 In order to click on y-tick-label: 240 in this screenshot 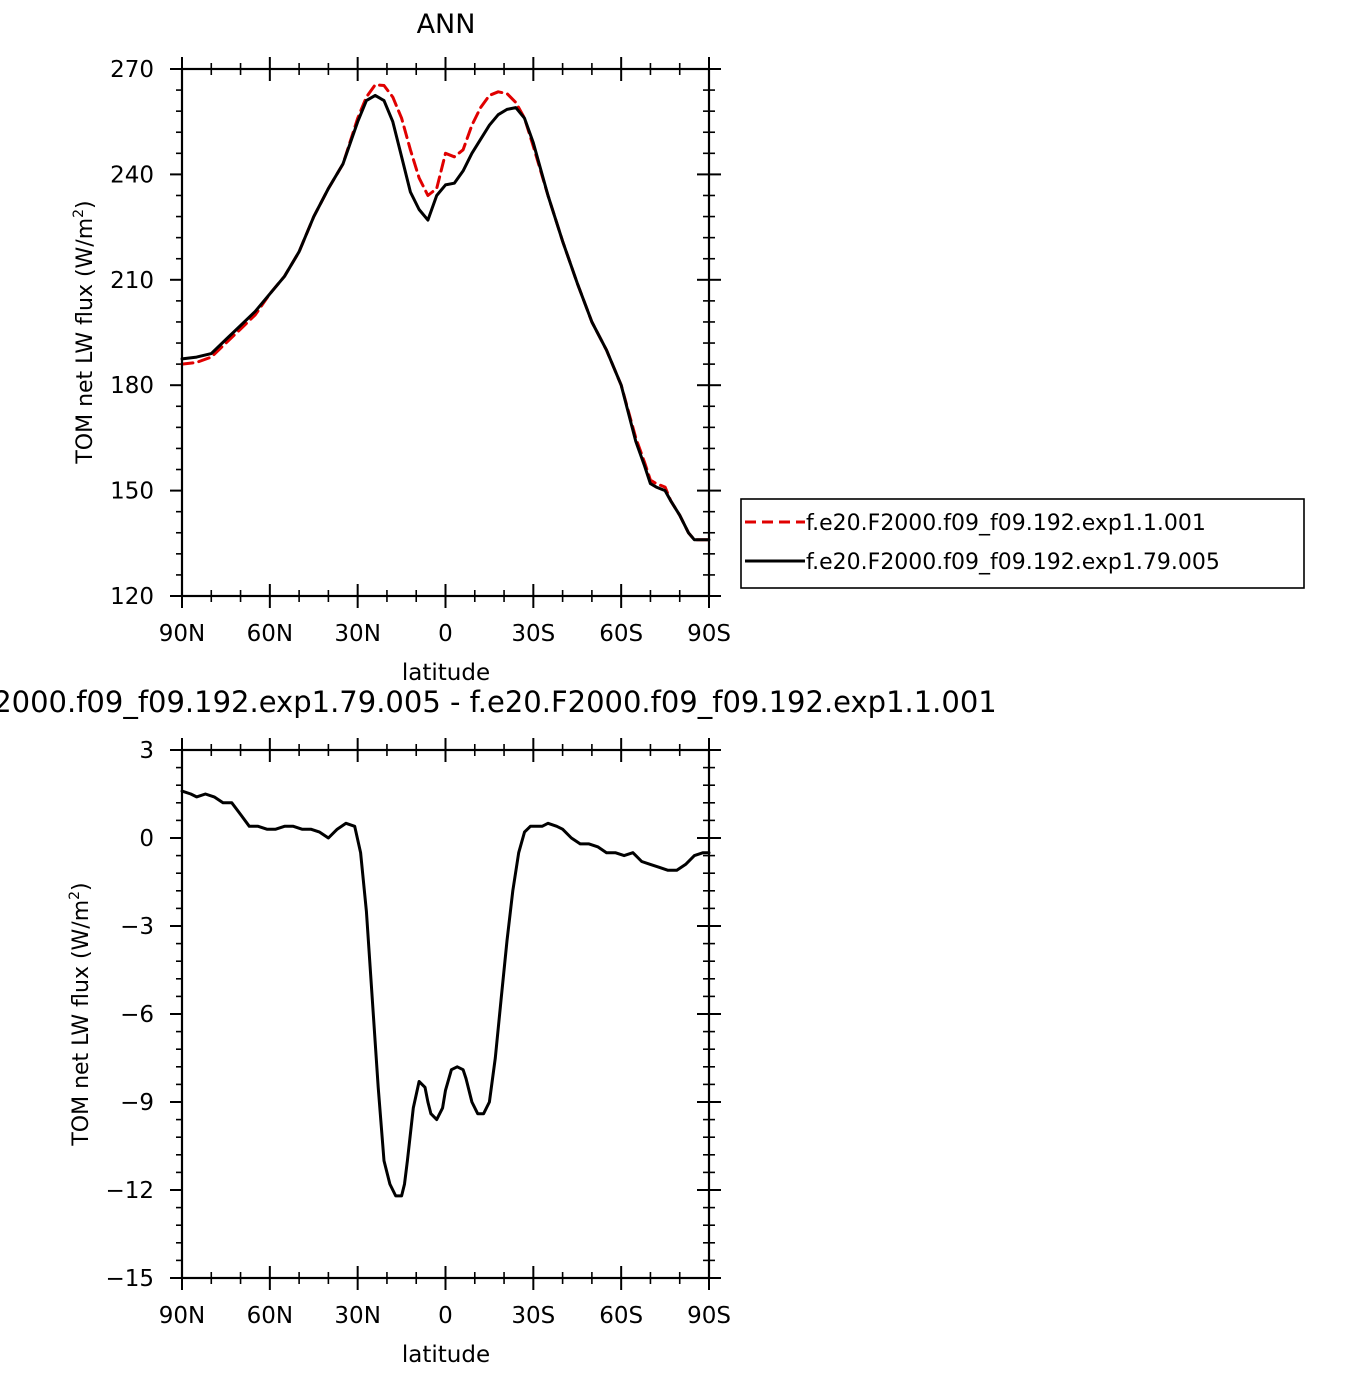, I will do `click(132, 175)`.